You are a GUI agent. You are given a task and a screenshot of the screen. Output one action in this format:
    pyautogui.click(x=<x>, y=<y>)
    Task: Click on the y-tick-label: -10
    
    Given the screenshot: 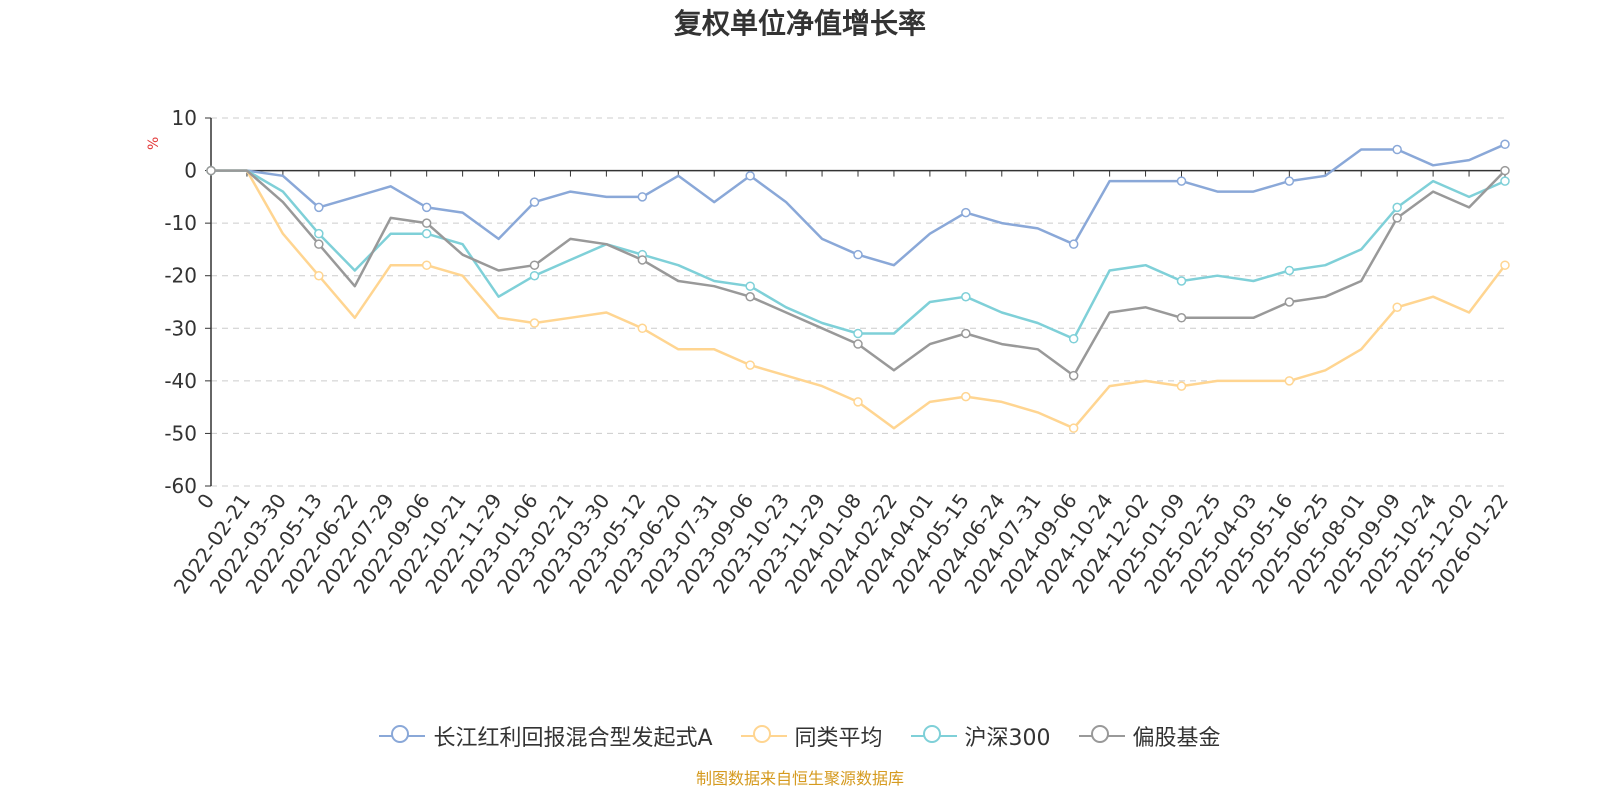 What is the action you would take?
    pyautogui.click(x=180, y=223)
    